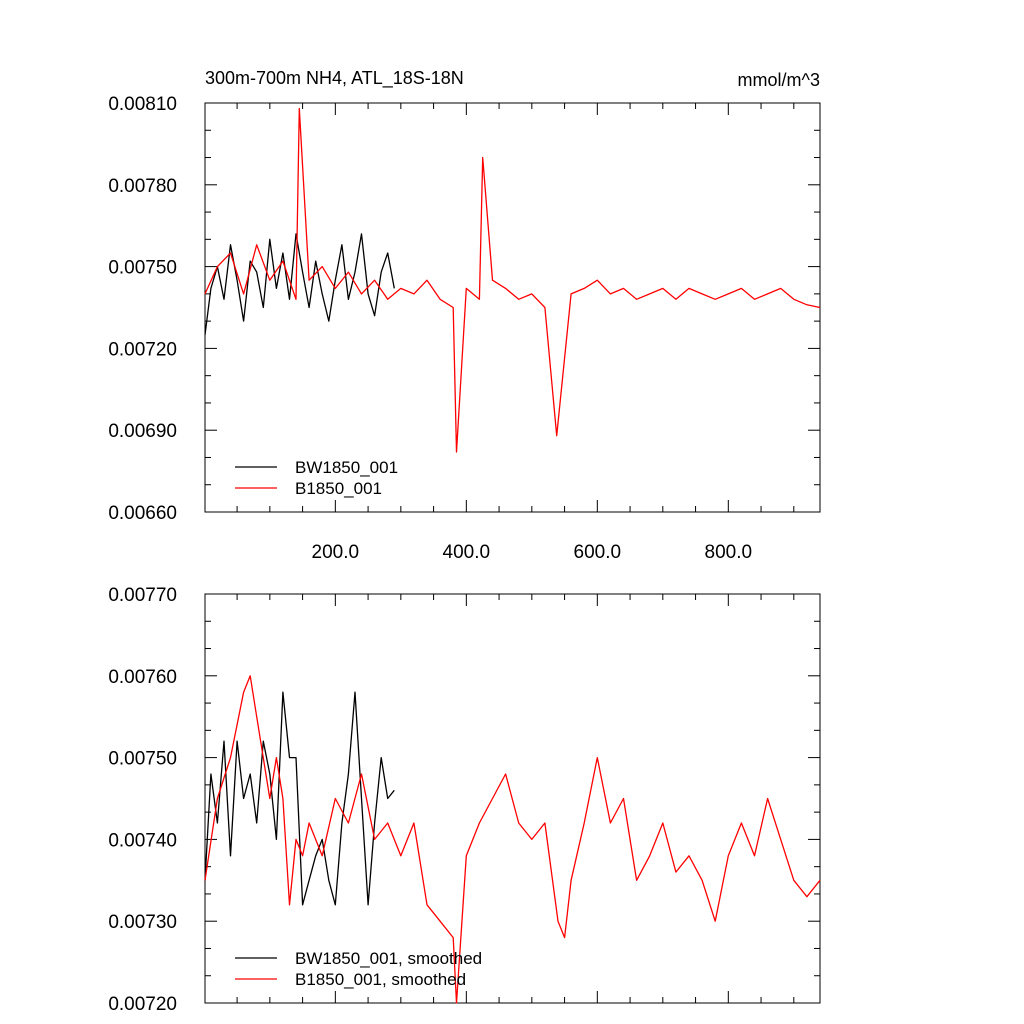 The height and width of the screenshot is (1024, 1024). I want to click on top-legend: BW1850_001 B1850_001, so click(316, 478).